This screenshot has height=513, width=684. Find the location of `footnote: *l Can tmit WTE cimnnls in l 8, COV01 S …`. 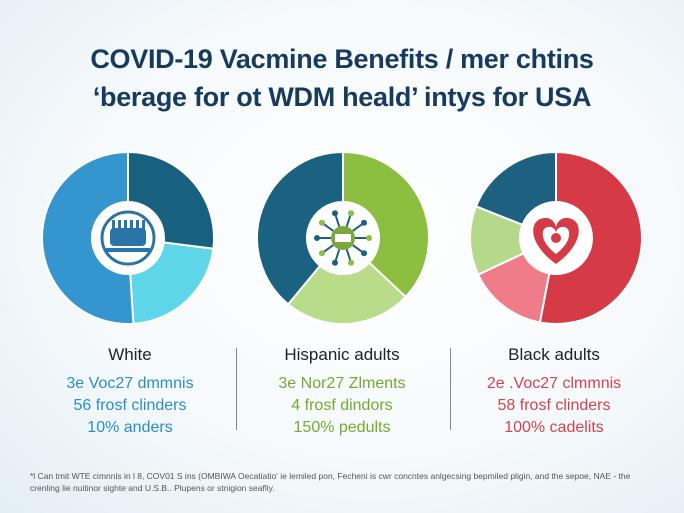

footnote: *l Can tmit WTE cimnnls in l 8, COV01 S … is located at coordinates (330, 482).